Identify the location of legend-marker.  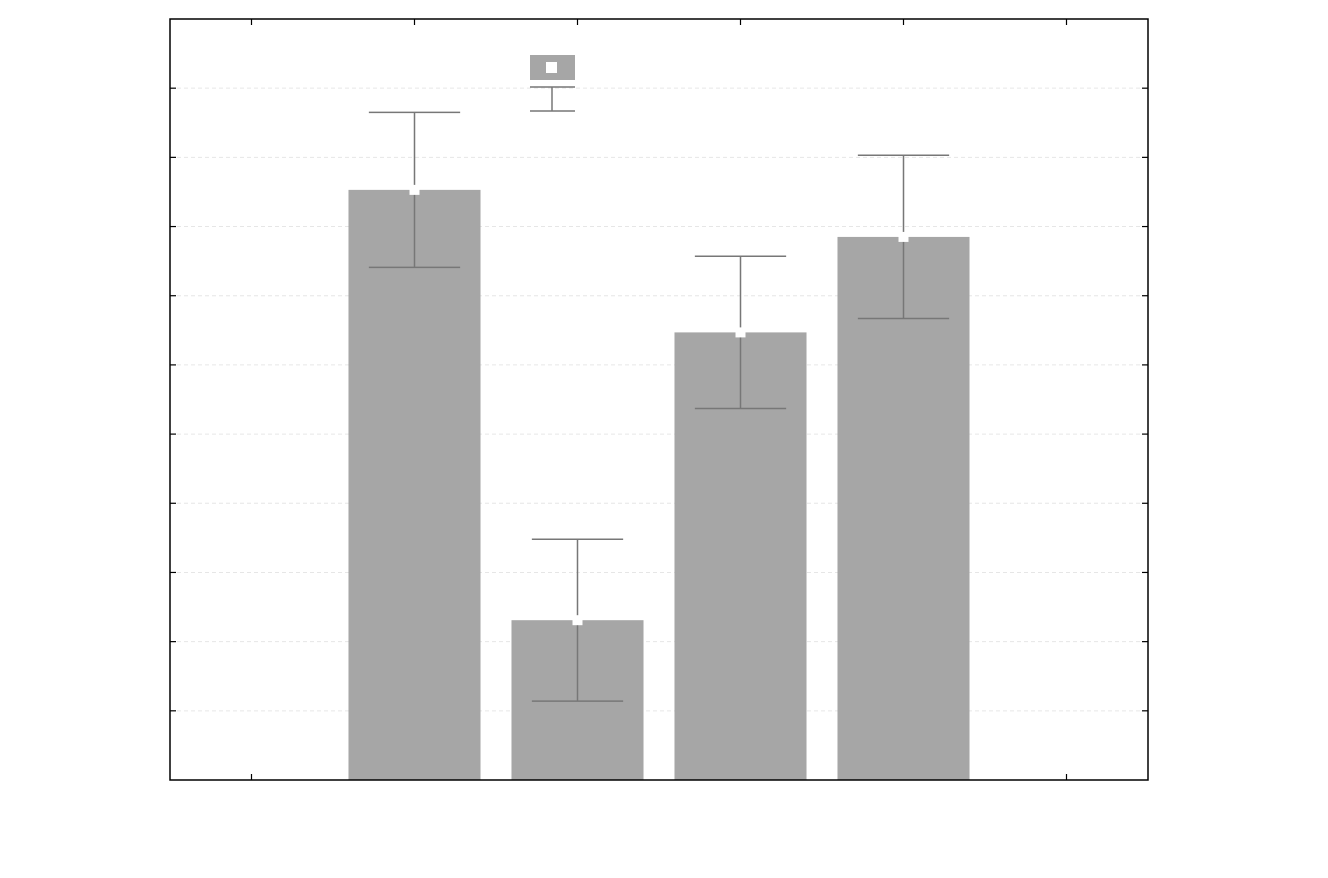
(551, 67).